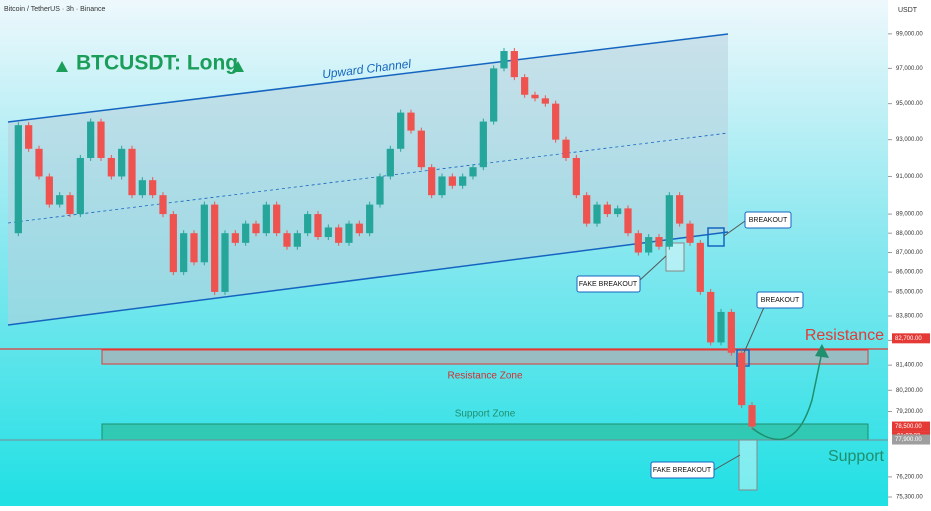 The image size is (931, 511). Describe the element at coordinates (716, 237) in the screenshot. I see `breakout-box` at that location.